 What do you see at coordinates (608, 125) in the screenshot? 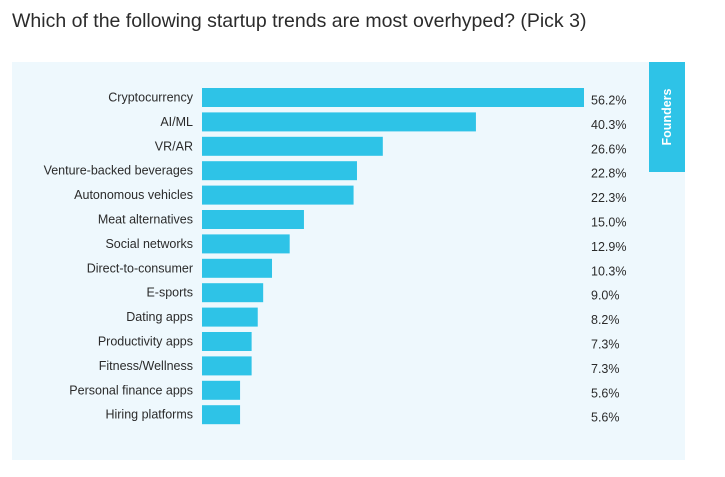
I see `value-label: 40.3%` at bounding box center [608, 125].